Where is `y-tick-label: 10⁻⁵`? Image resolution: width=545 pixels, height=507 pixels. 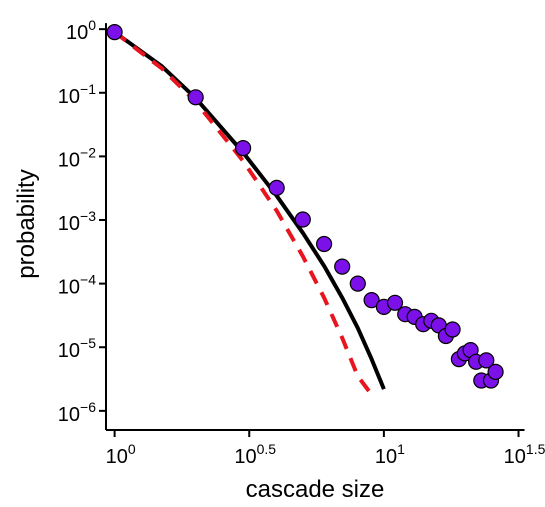
y-tick-label: 10⁻⁵ is located at coordinates (77, 348).